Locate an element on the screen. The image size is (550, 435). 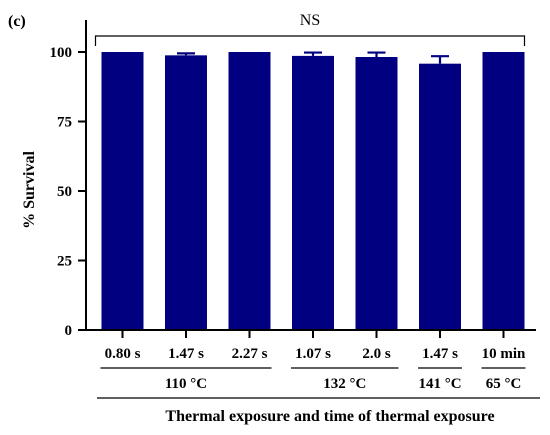
significance-bracket-line is located at coordinates (310, 40).